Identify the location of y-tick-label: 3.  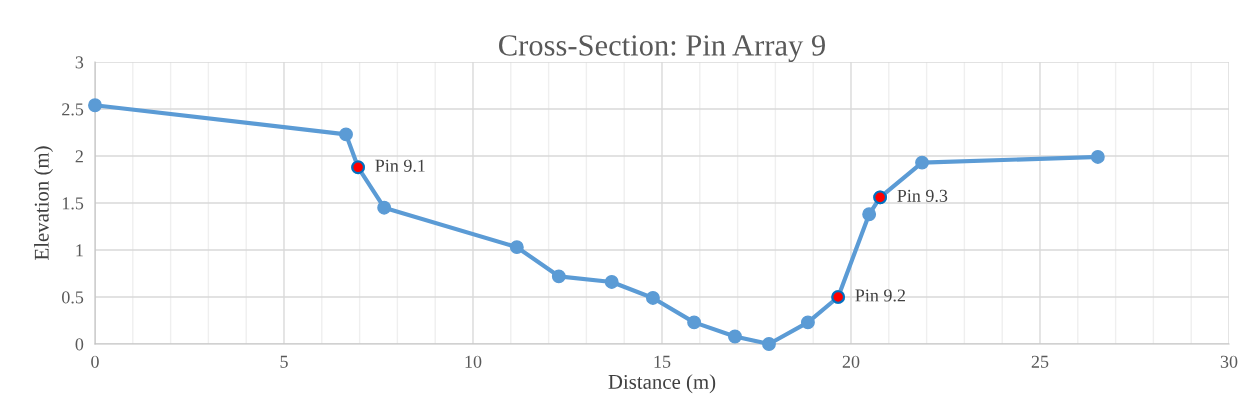
(79, 62).